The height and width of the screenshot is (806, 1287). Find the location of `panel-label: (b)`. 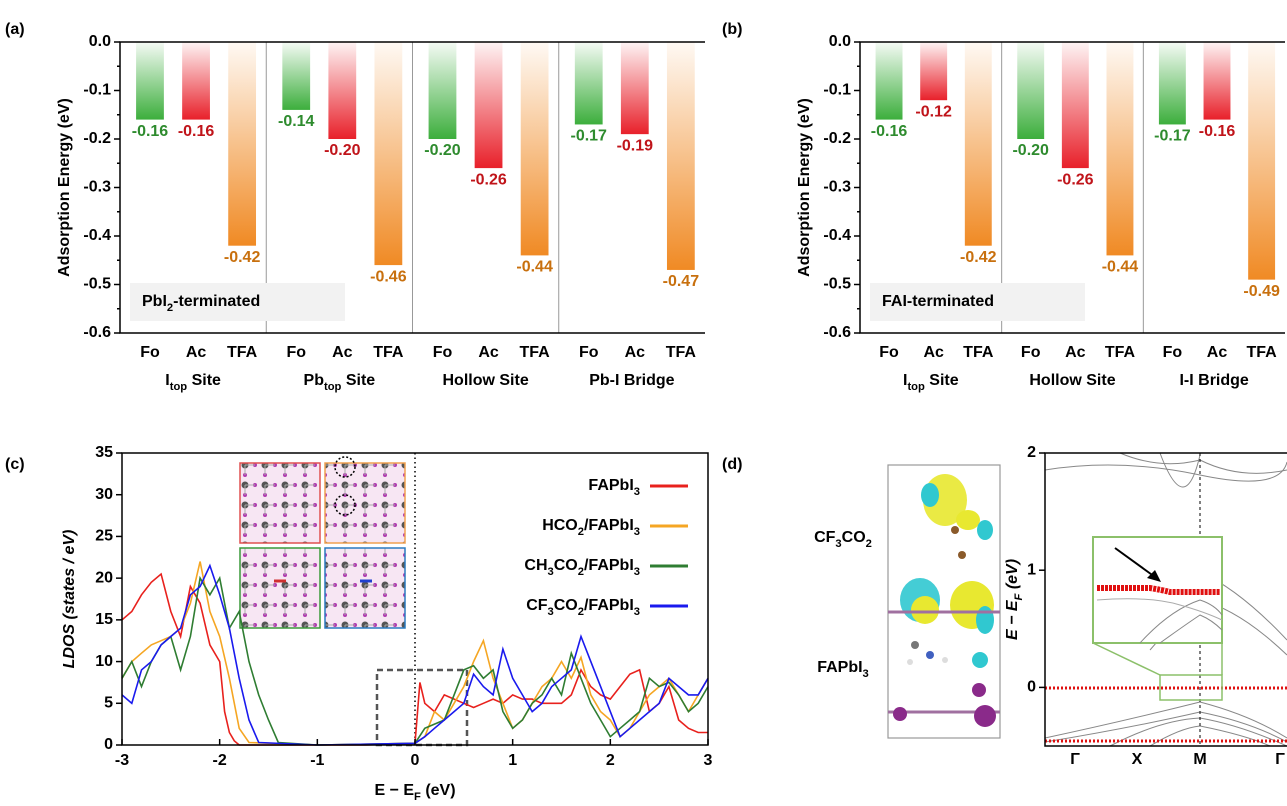

panel-label: (b) is located at coordinates (732, 29).